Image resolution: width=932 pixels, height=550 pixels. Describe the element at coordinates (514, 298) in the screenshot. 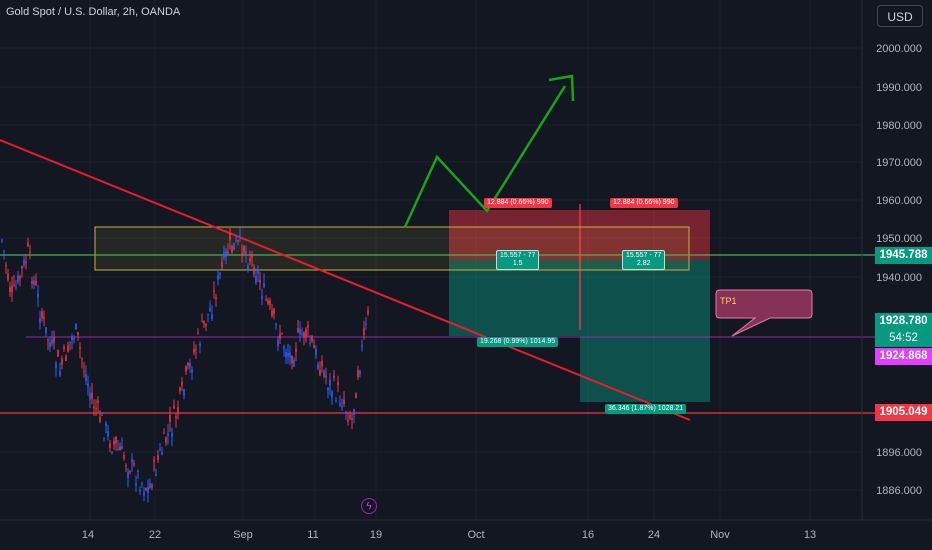

I see `long1-stop-zone` at that location.